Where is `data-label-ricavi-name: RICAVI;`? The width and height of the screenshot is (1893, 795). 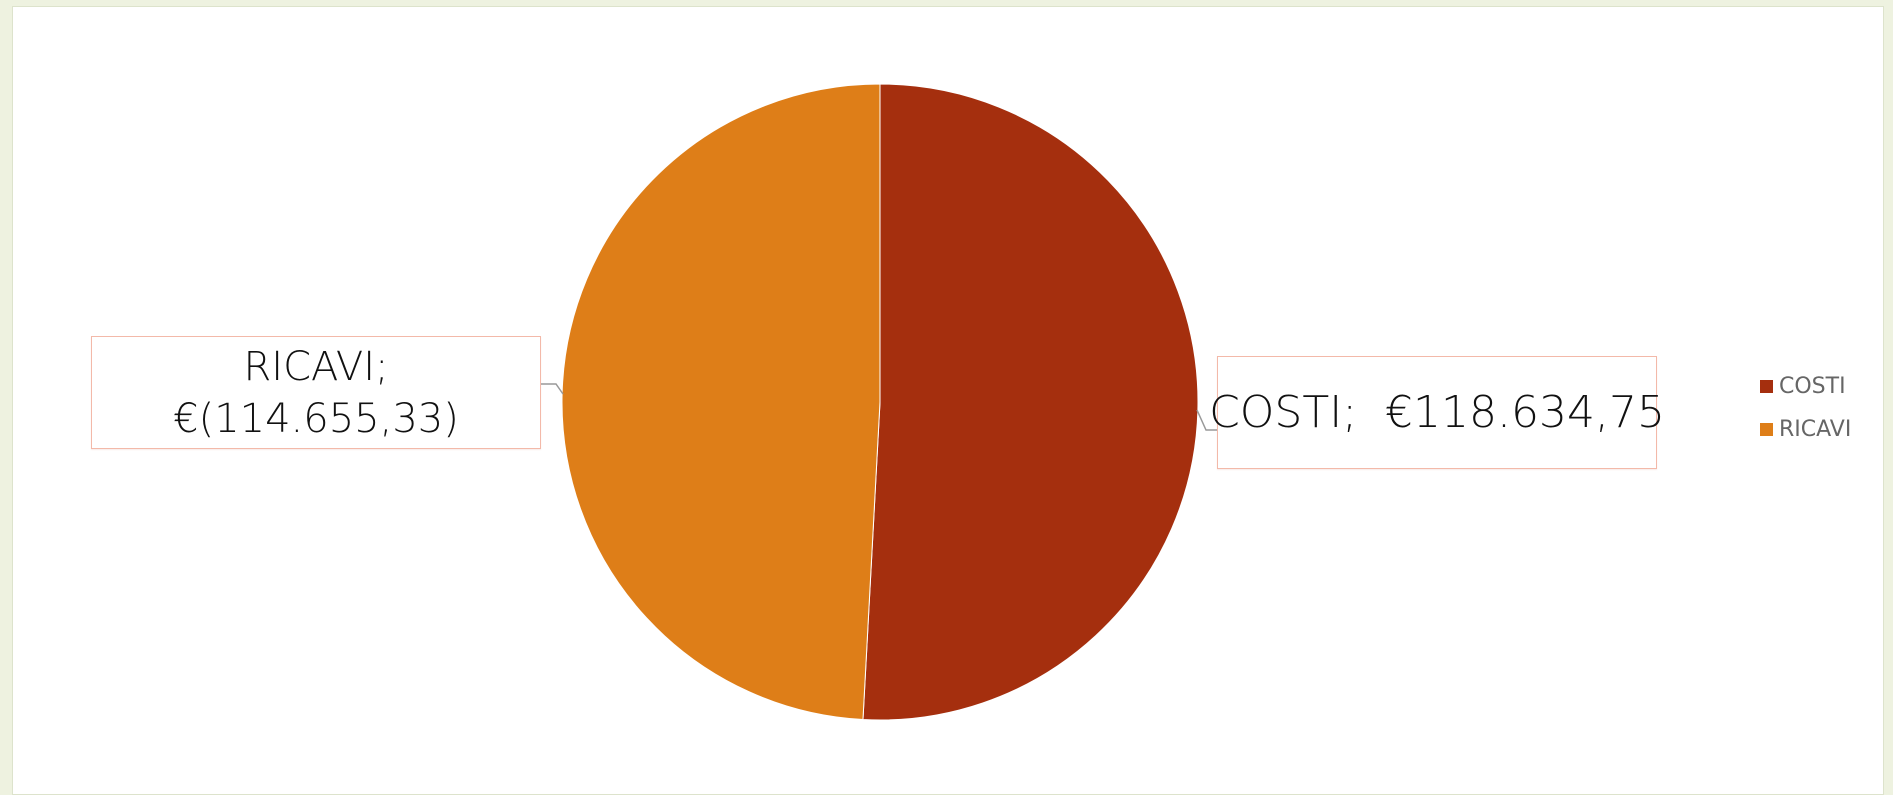 data-label-ricavi-name: RICAVI; is located at coordinates (316, 366).